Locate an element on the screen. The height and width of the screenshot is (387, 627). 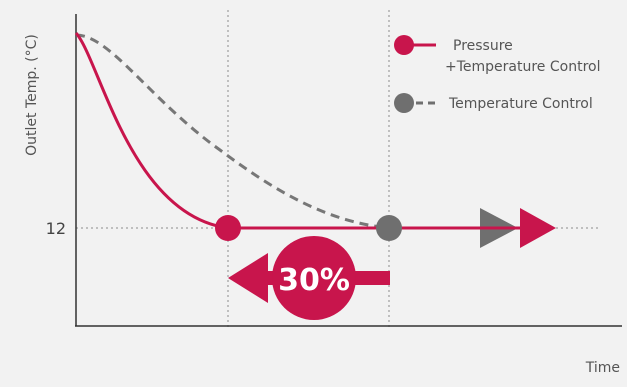
x-axis-label: Time is located at coordinates (602, 368).